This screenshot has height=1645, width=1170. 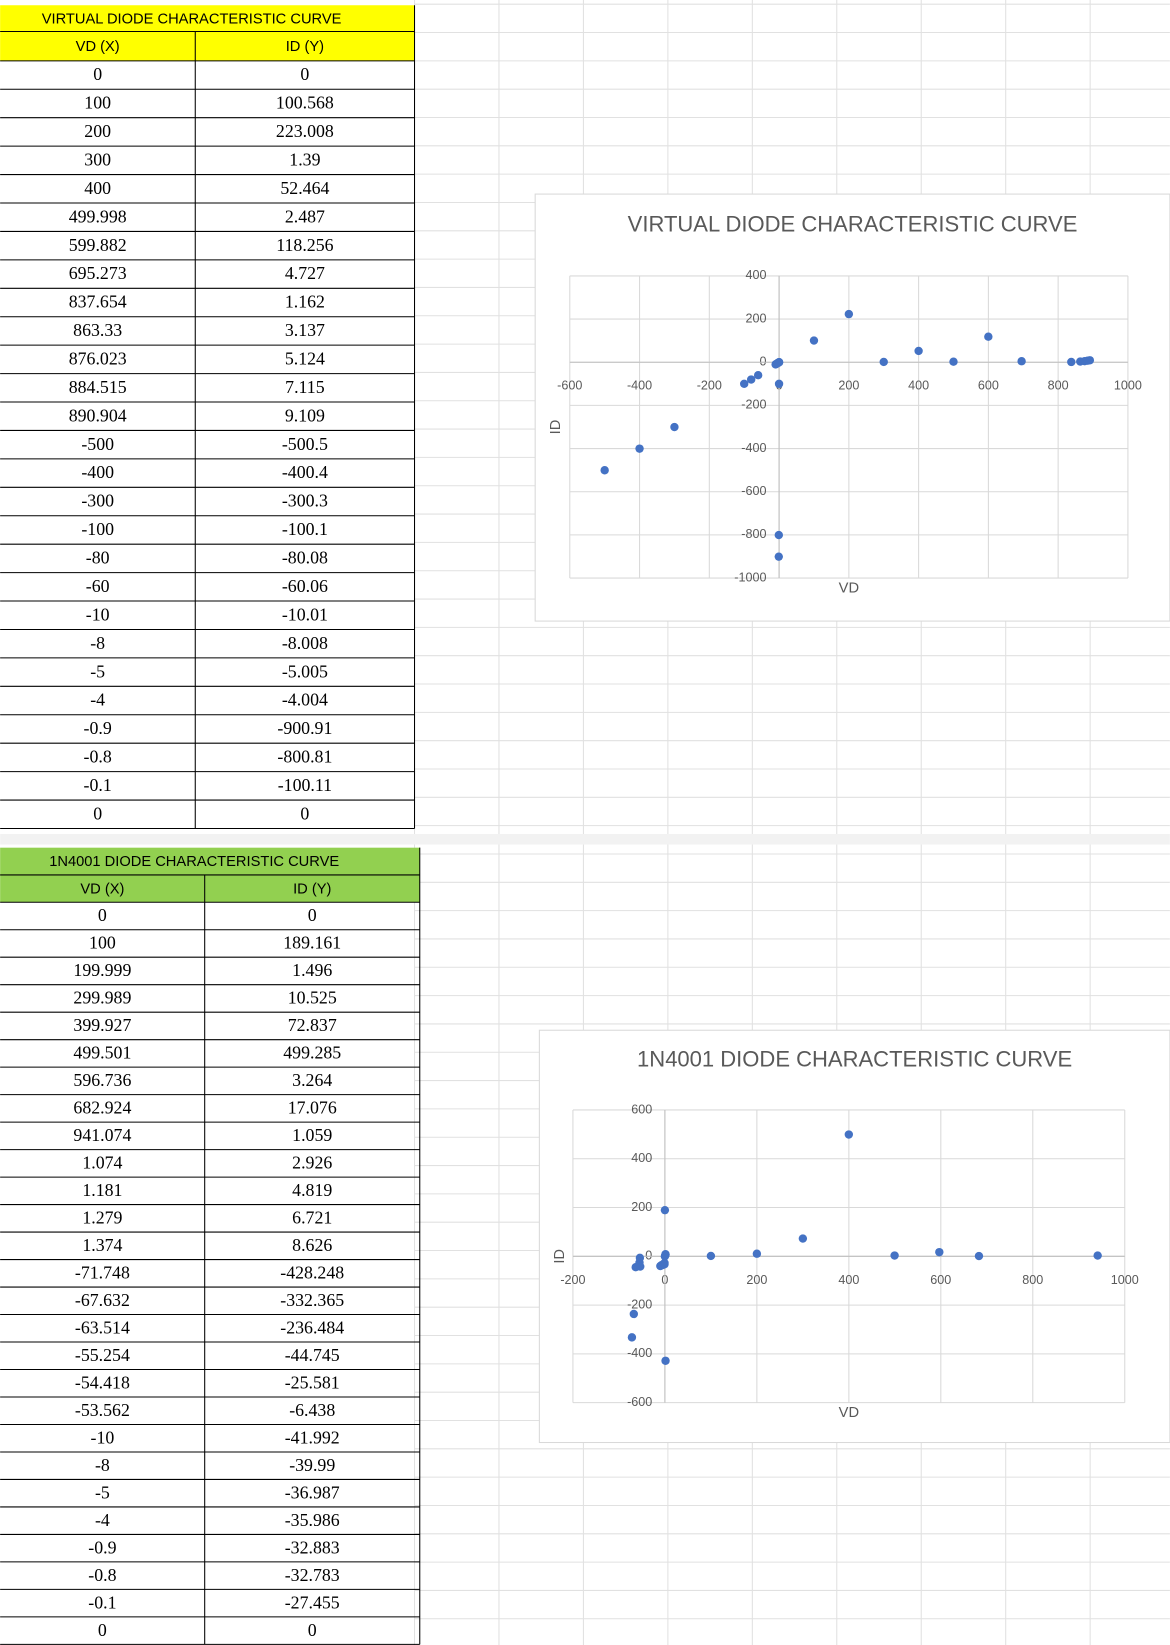 I want to click on table-cell: 399.927, so click(x=102, y=1025).